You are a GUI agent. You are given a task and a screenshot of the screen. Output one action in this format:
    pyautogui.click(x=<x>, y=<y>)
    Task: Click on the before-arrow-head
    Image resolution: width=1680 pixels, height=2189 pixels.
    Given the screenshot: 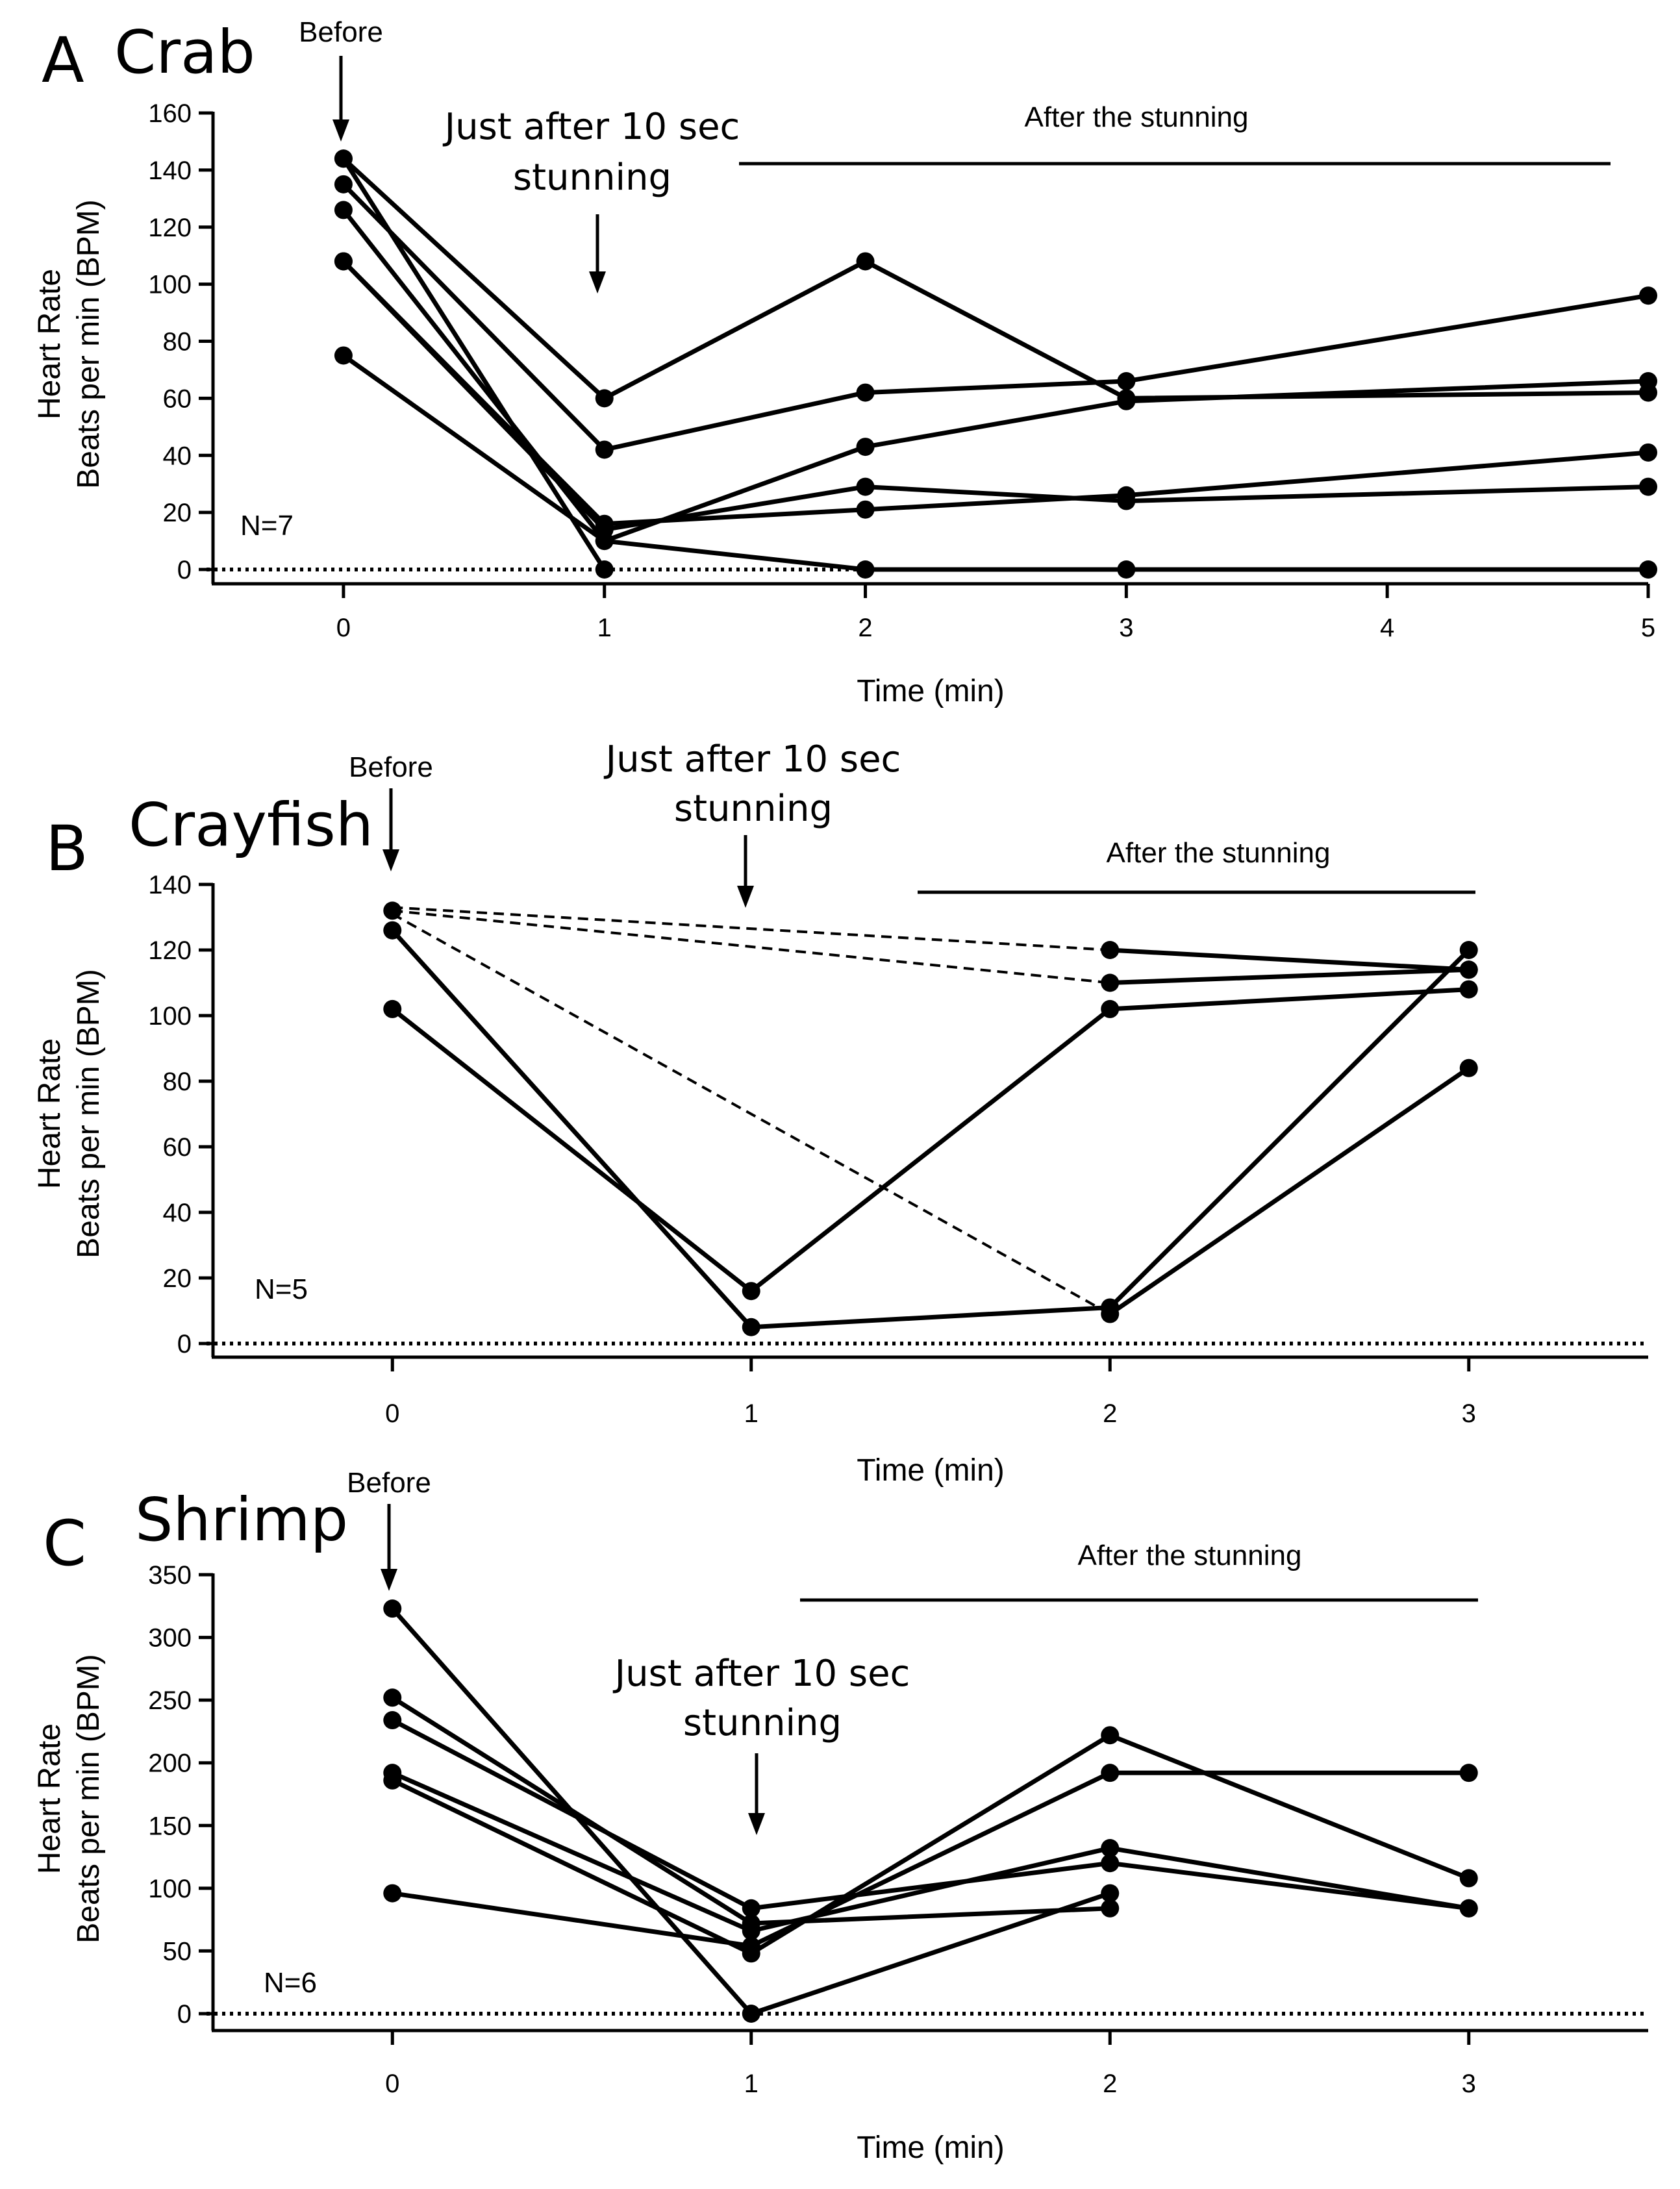 What is the action you would take?
    pyautogui.click(x=340, y=131)
    